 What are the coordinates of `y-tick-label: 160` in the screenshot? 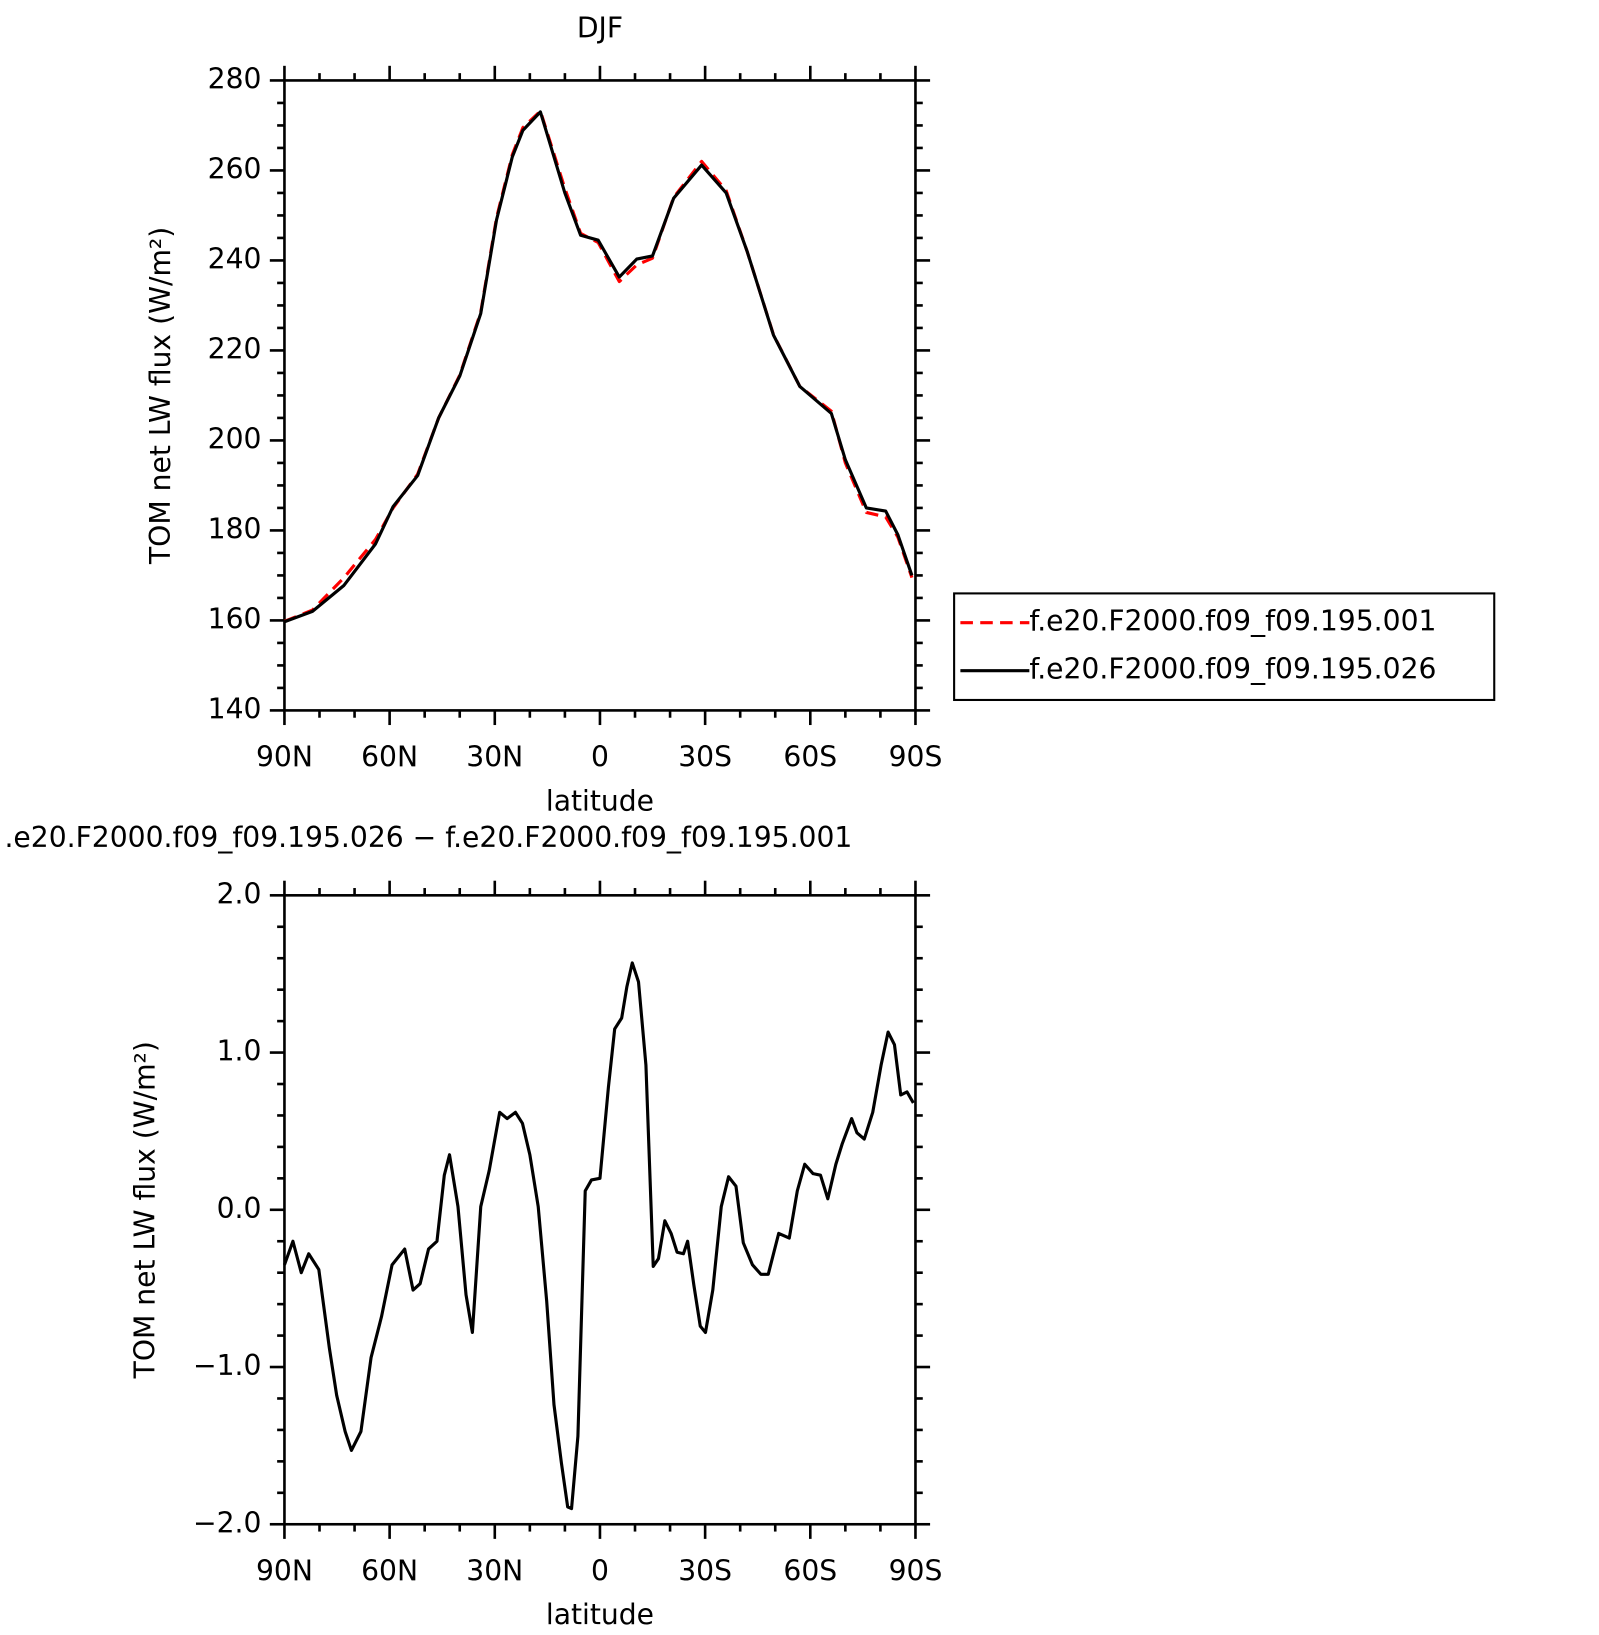 It's located at (235, 618).